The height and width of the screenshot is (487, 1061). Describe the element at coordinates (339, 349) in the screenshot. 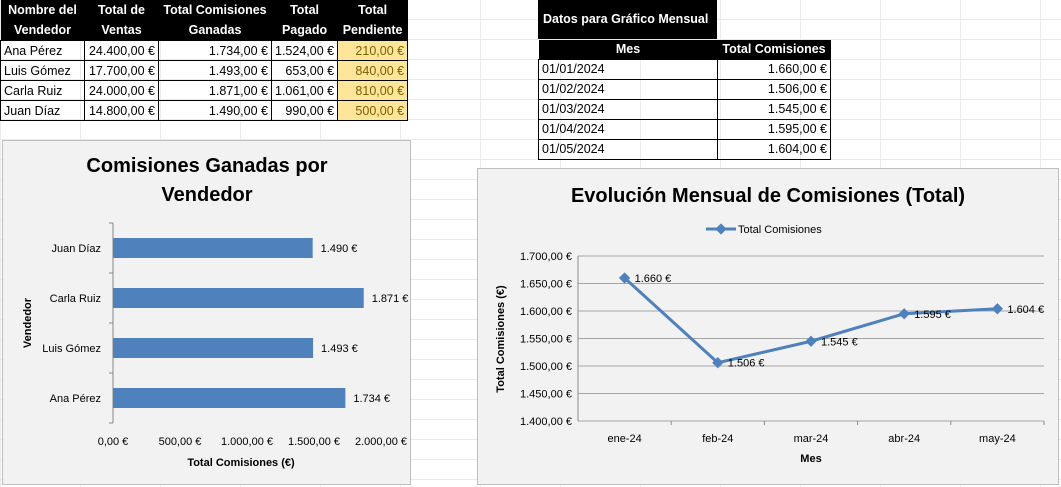

I see `data-label: 1.493 €` at that location.